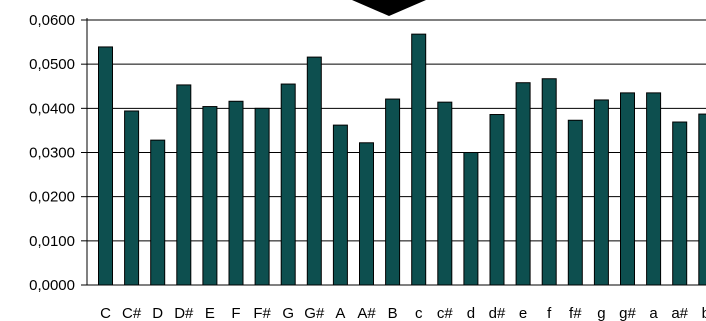 This screenshot has height=321, width=706. Describe the element at coordinates (314, 171) in the screenshot. I see `bar-G#` at that location.